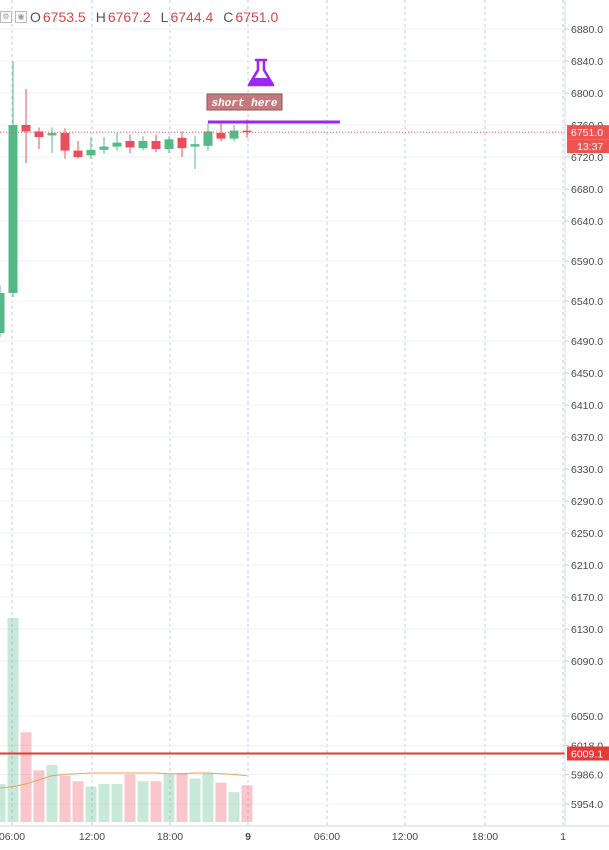  Describe the element at coordinates (587, 630) in the screenshot. I see `price-tick-label: 6130.0` at that location.